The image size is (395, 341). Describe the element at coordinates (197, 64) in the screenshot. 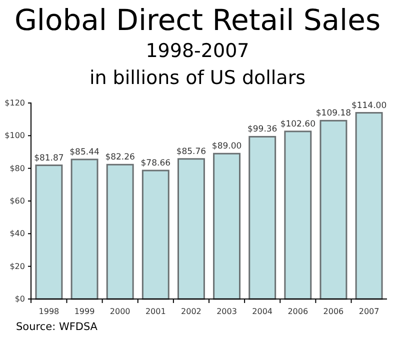

I see `chart-subtitle: 1998-2007 in billions of US dollars` at that location.